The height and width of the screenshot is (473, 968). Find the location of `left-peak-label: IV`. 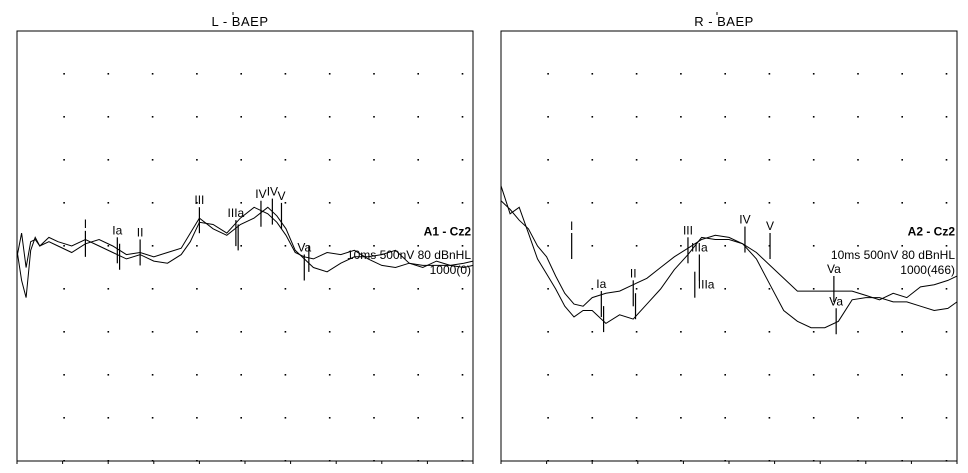

left-peak-label: IV is located at coordinates (260, 194).